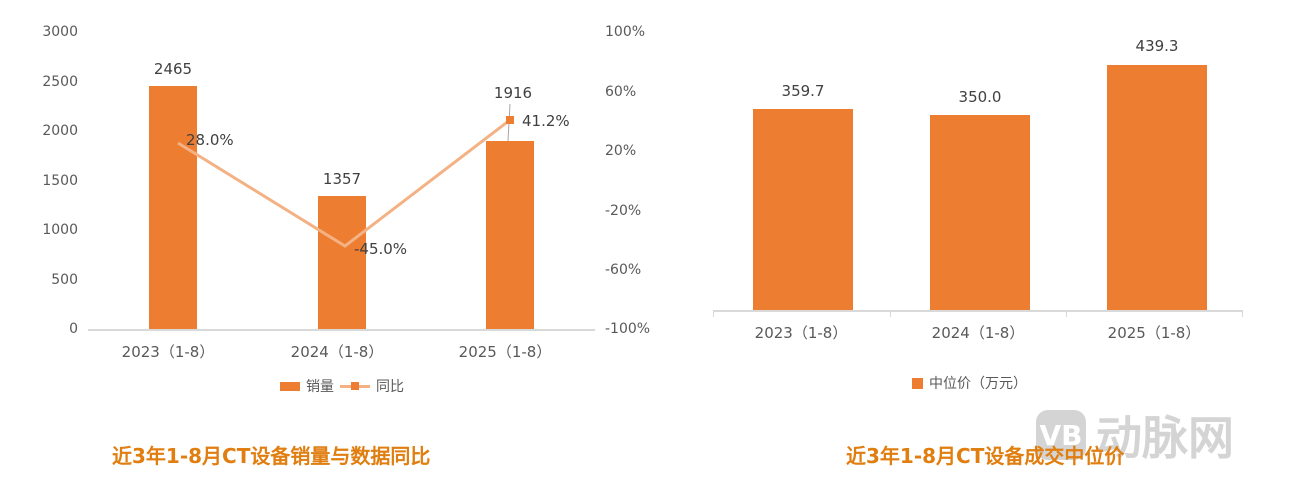 This screenshot has height=477, width=1307. What do you see at coordinates (803, 91) in the screenshot?
I see `bar-label: 359.7` at bounding box center [803, 91].